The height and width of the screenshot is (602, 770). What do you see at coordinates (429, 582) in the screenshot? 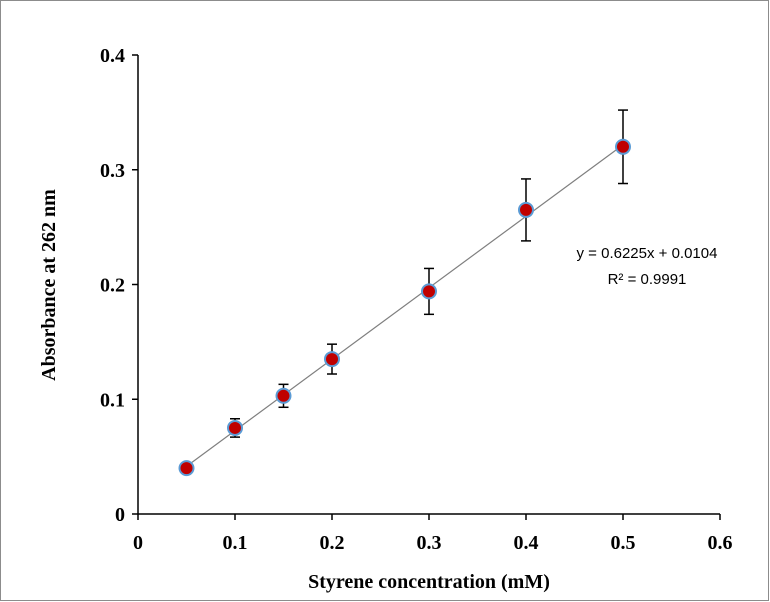
I see `x-axis-title: Styrene concentration (mM)` at bounding box center [429, 582].